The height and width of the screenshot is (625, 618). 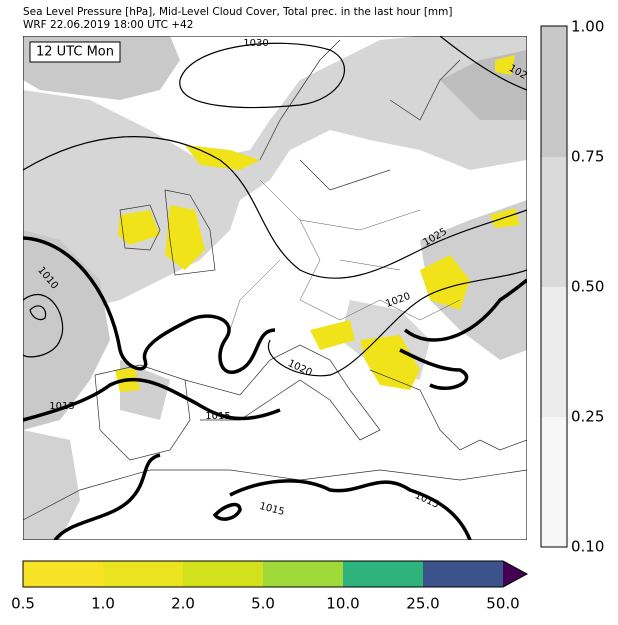 I want to click on colorbar-tick: 0.5, so click(x=23, y=604).